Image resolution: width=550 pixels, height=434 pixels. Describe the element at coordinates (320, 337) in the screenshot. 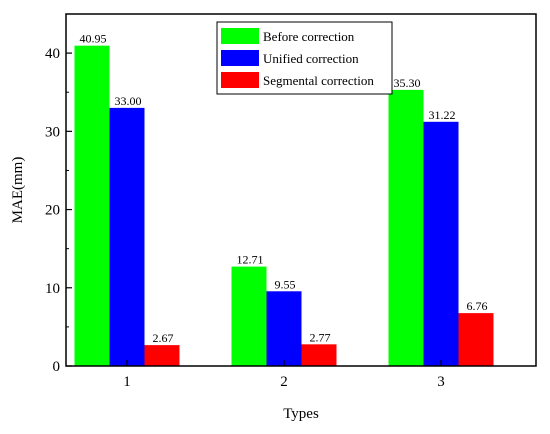

I see `bar-value-label: 2.77` at that location.